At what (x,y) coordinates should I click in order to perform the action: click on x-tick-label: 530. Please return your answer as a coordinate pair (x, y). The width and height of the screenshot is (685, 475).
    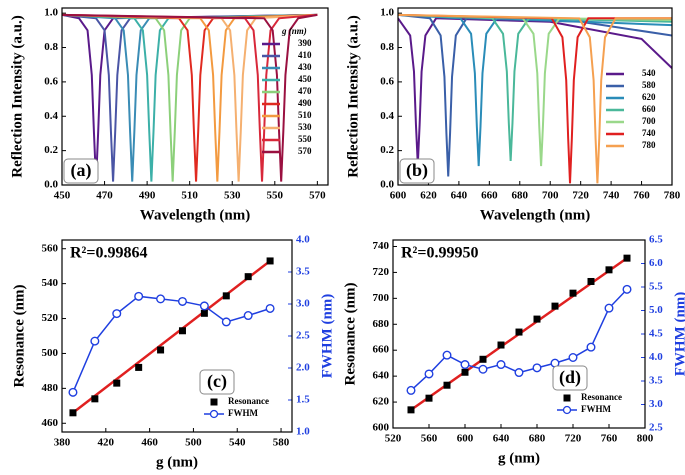
    Looking at the image, I should click on (232, 196).